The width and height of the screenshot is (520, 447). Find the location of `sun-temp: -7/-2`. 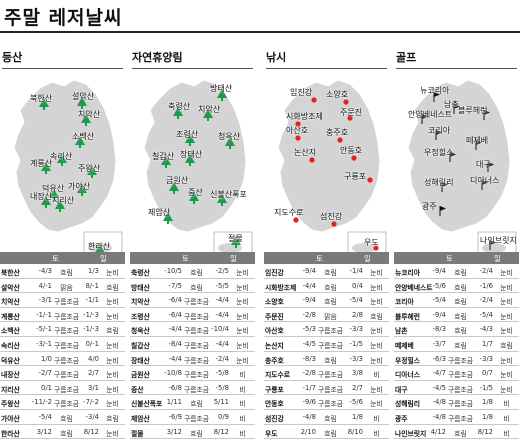

sun-temp: -7/-2 is located at coordinates (91, 402).